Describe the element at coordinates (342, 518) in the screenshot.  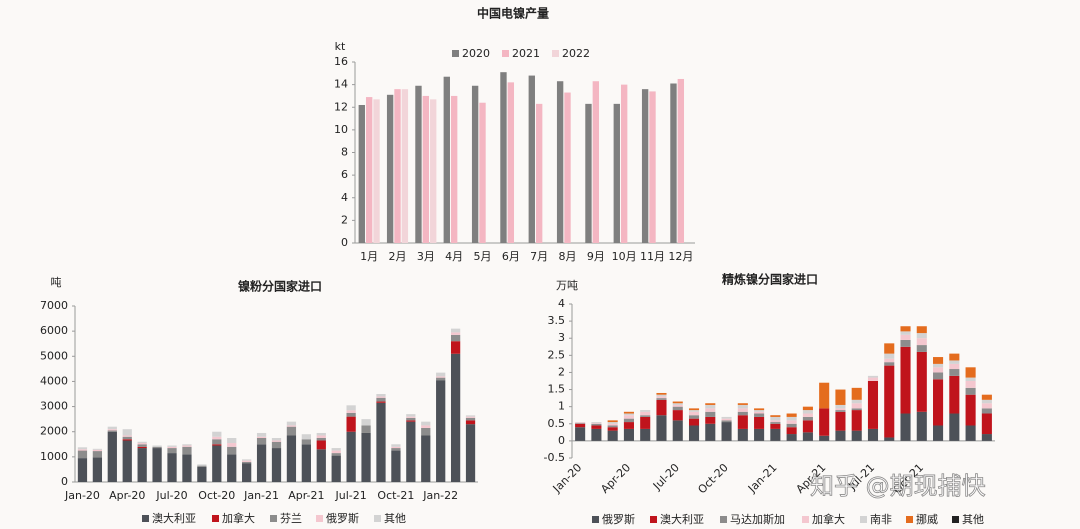
I see `legend-label: 俄罗斯` at that location.